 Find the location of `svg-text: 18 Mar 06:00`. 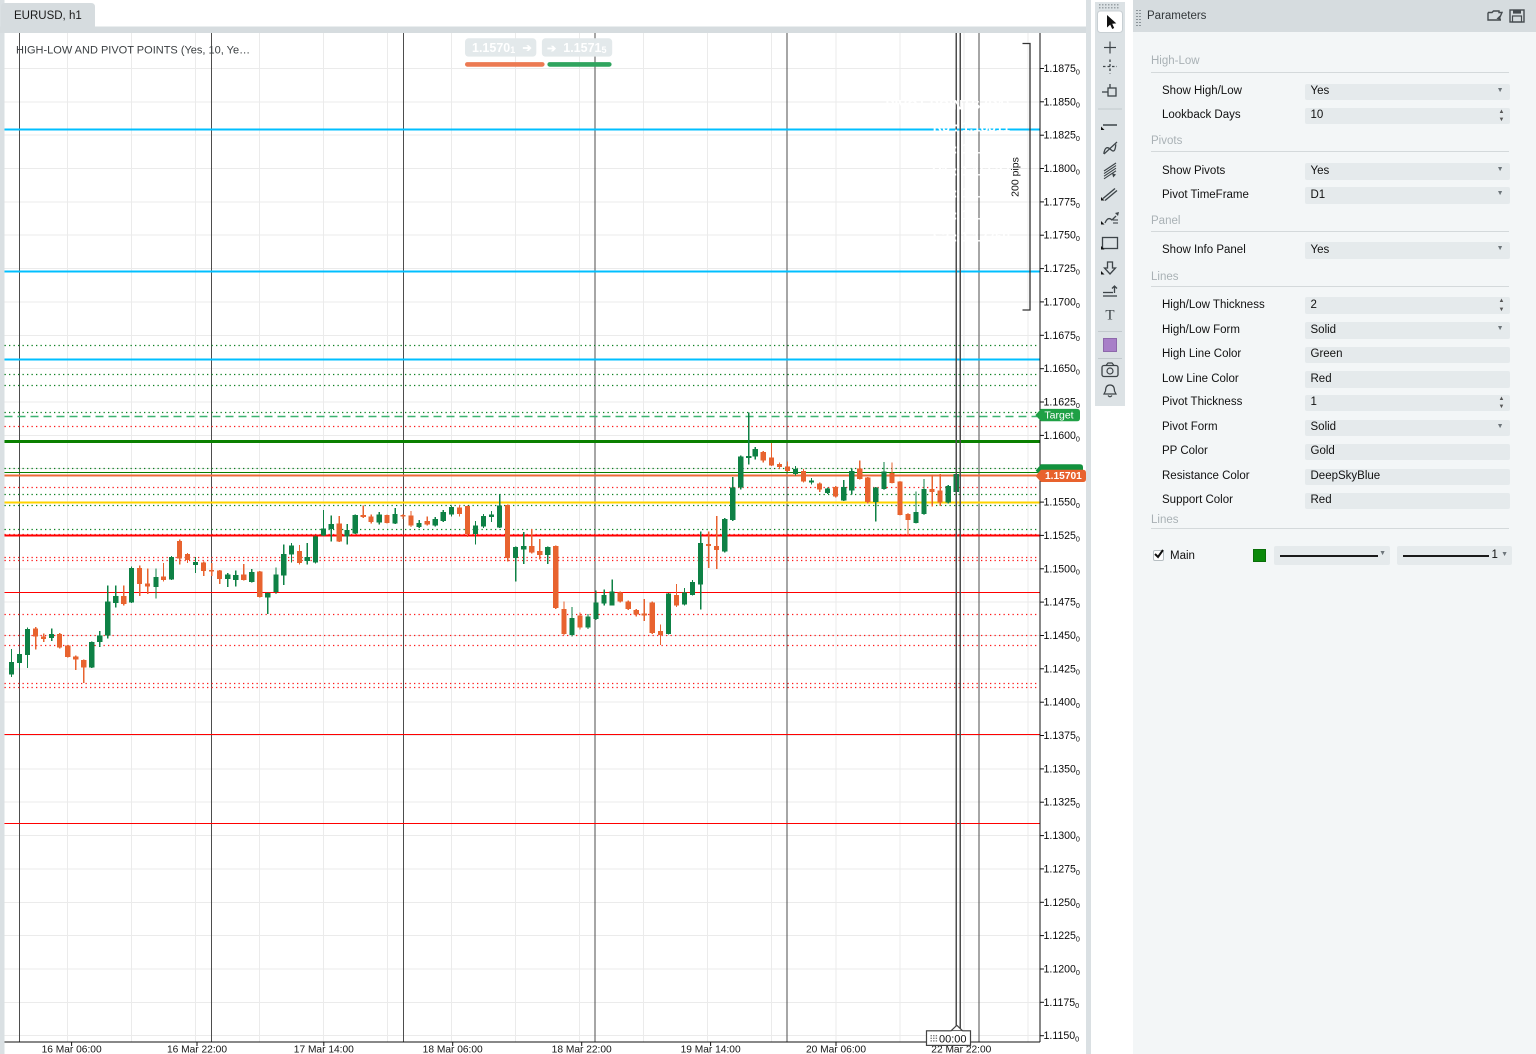

svg-text: 18 Mar 06:00 is located at coordinates (453, 1049).